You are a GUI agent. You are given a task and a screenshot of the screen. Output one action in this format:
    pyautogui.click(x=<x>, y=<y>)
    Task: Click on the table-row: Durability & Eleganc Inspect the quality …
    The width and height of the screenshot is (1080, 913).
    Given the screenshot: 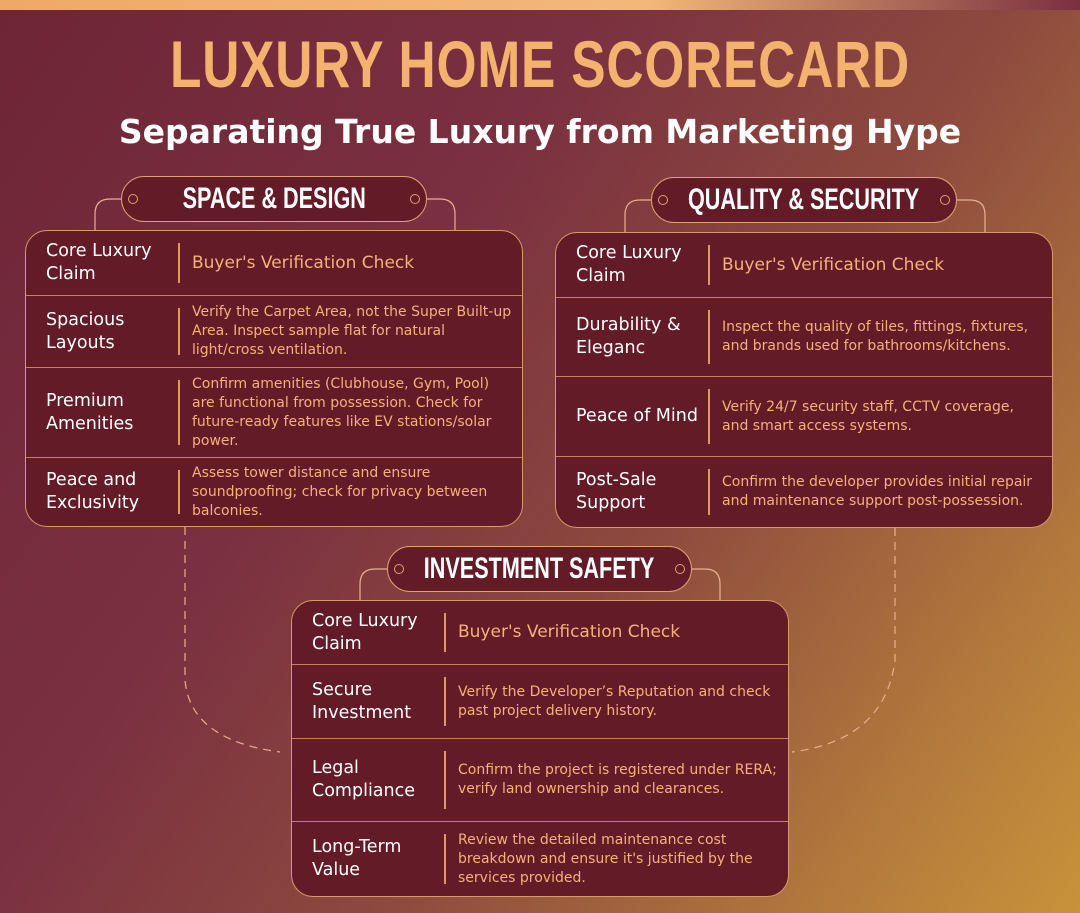 What is the action you would take?
    pyautogui.click(x=804, y=336)
    